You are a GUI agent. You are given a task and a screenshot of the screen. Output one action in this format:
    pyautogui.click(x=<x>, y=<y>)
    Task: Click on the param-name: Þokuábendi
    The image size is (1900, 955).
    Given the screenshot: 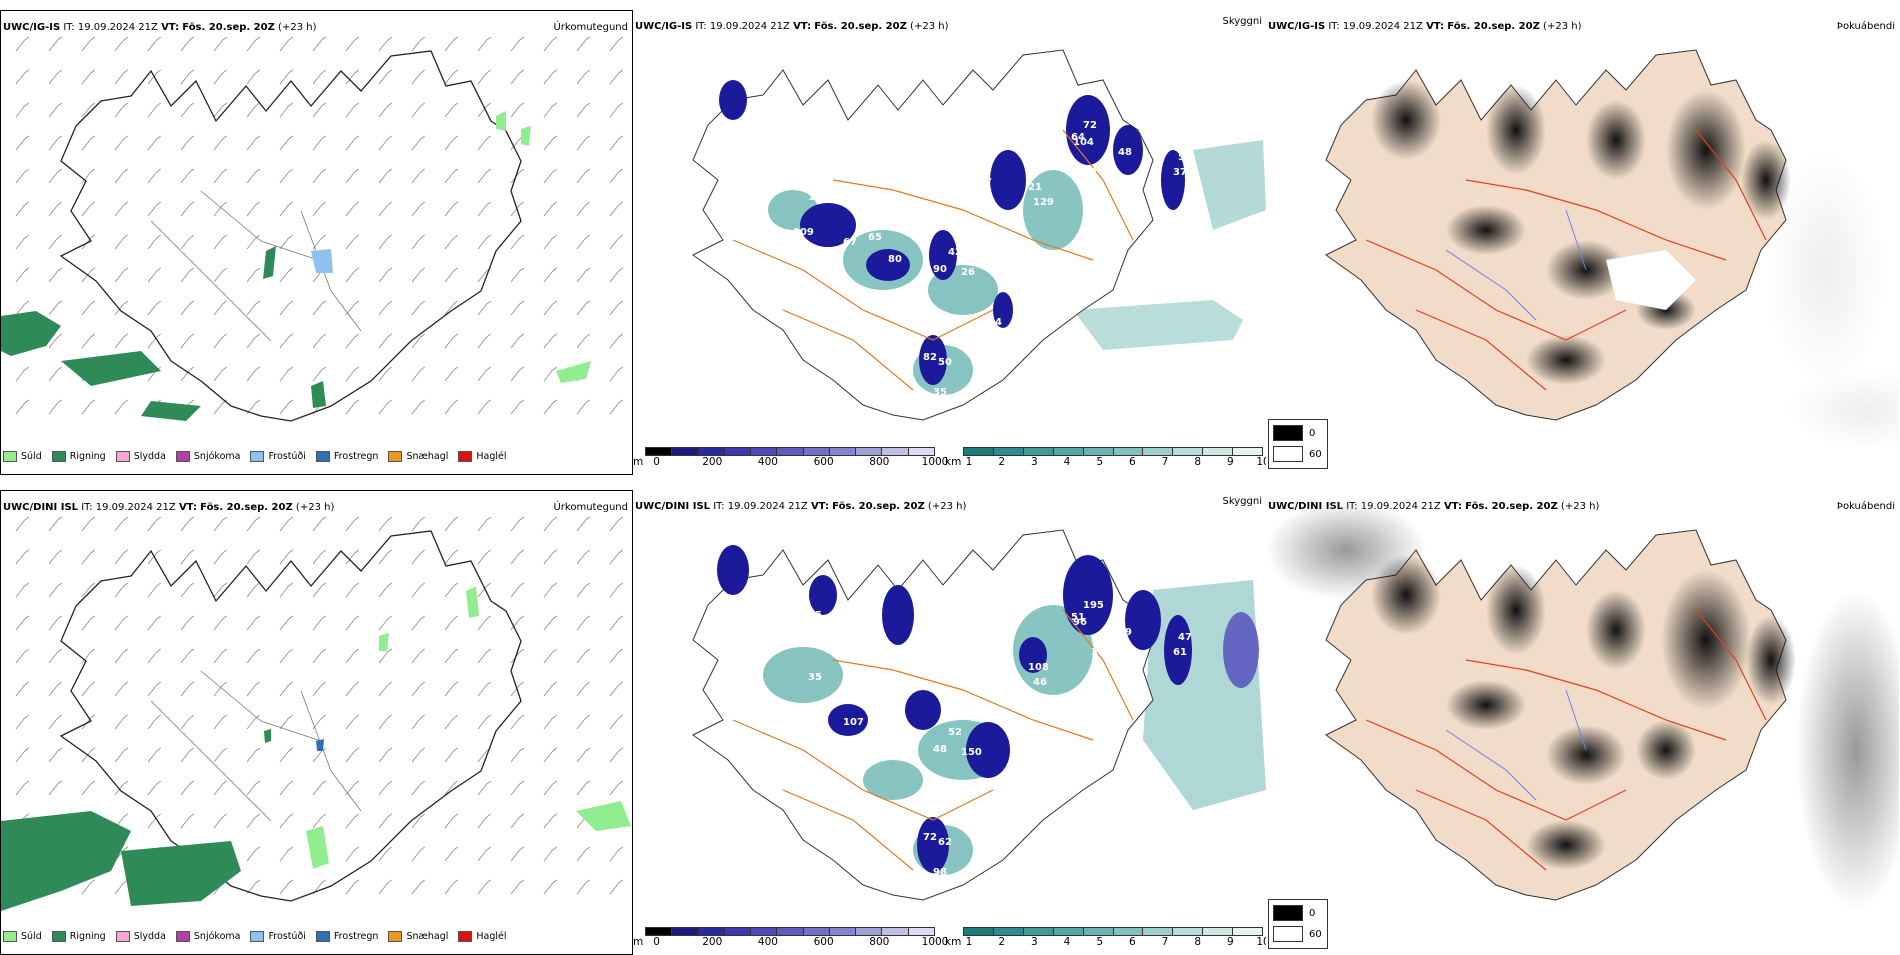 What is the action you would take?
    pyautogui.click(x=1865, y=506)
    